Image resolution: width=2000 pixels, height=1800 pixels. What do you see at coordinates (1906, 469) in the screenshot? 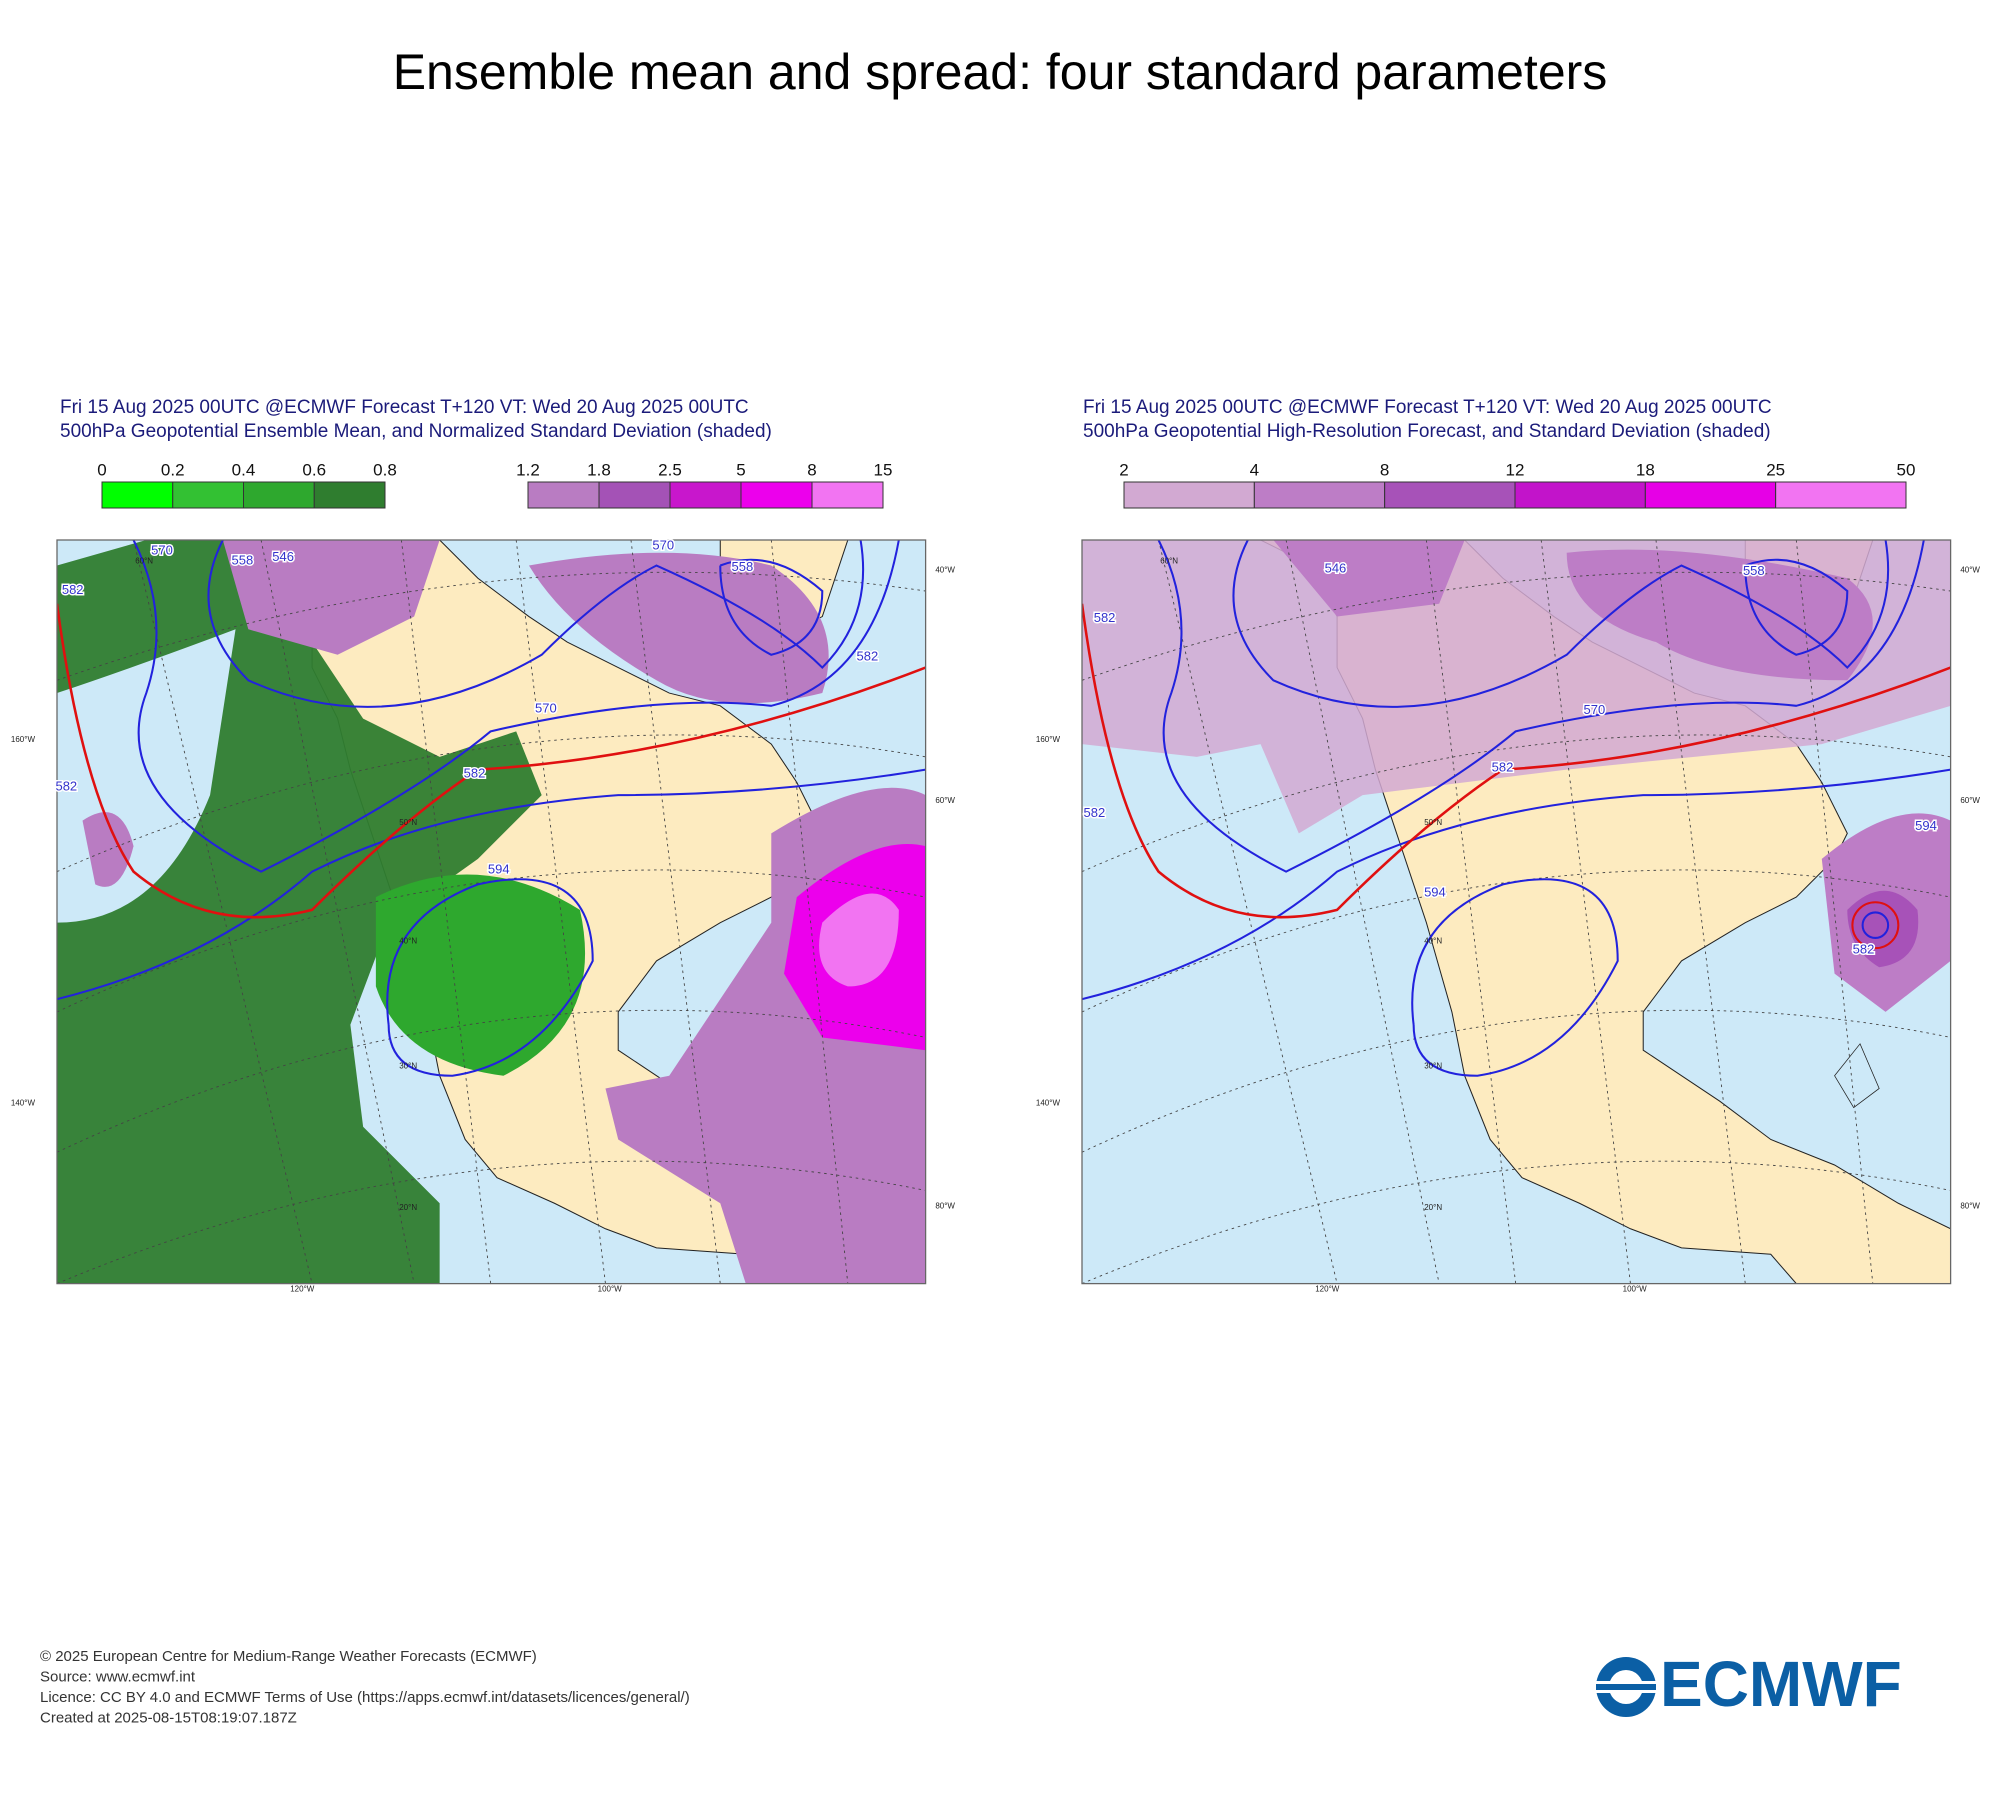
I see `colorbar-label: 50` at bounding box center [1906, 469].